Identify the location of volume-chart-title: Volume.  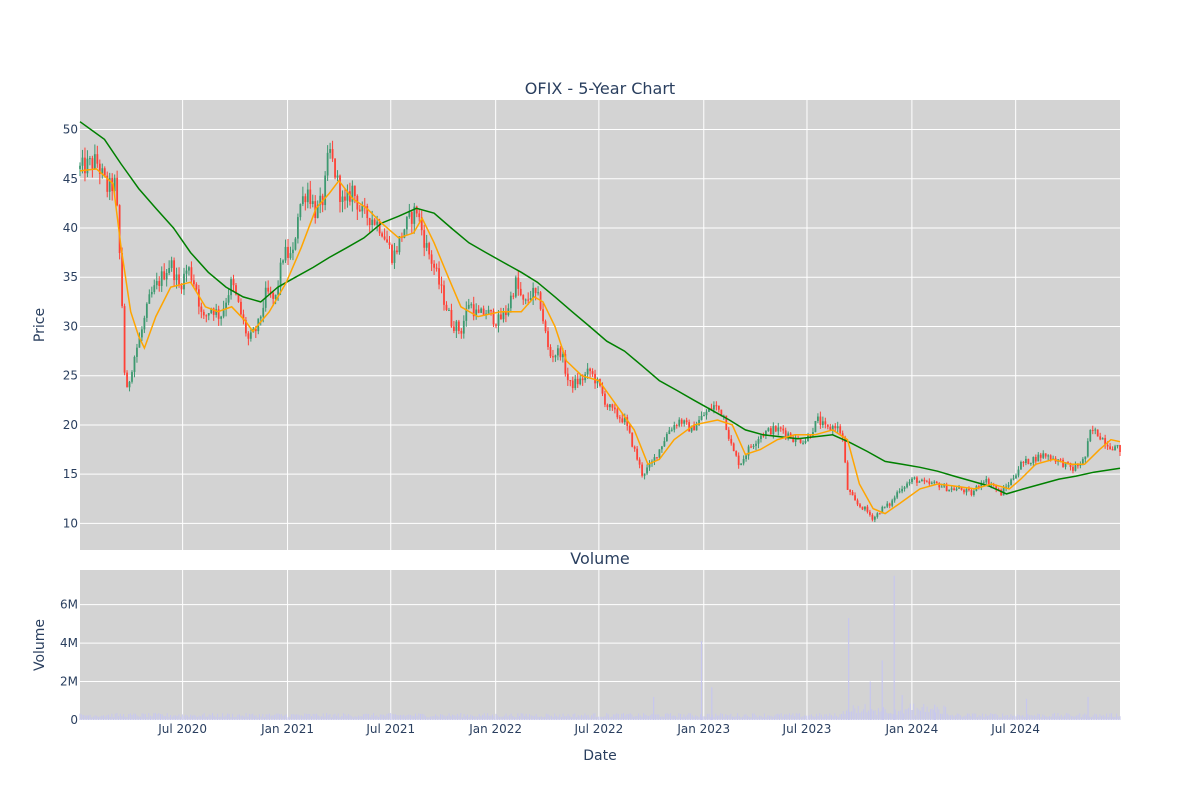
(600, 558).